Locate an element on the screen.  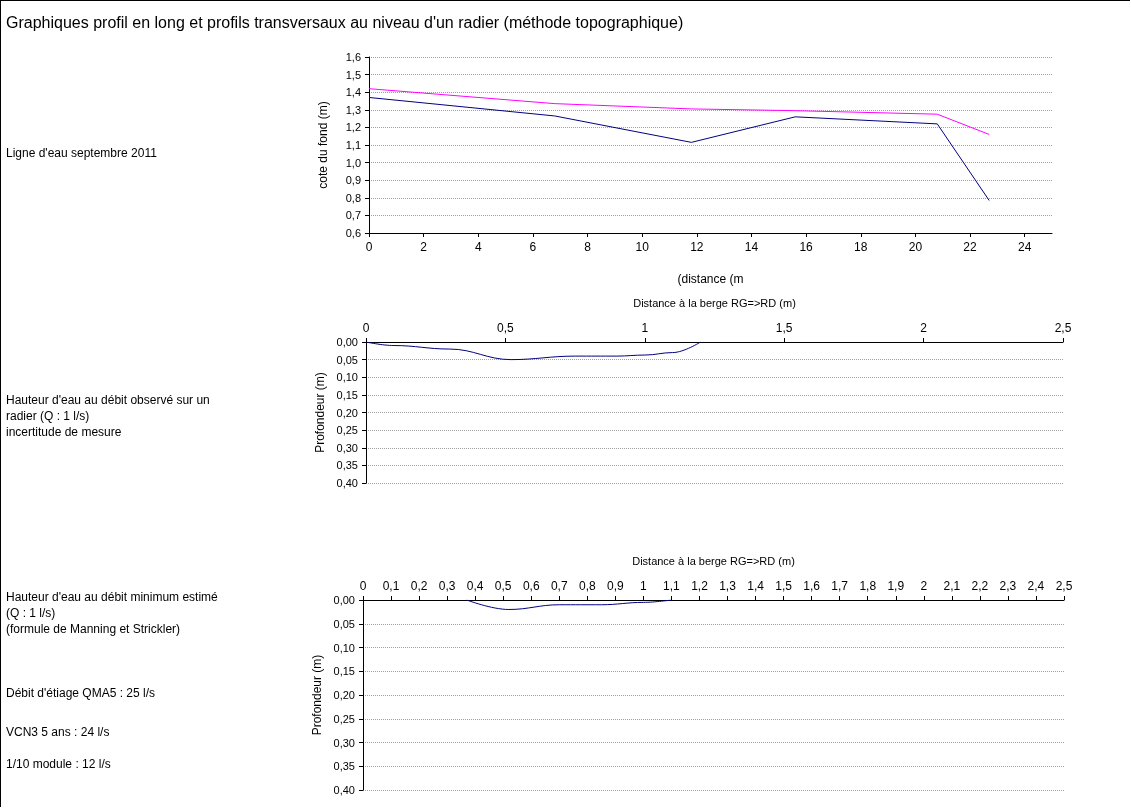
x-tick-label: 16 is located at coordinates (806, 247).